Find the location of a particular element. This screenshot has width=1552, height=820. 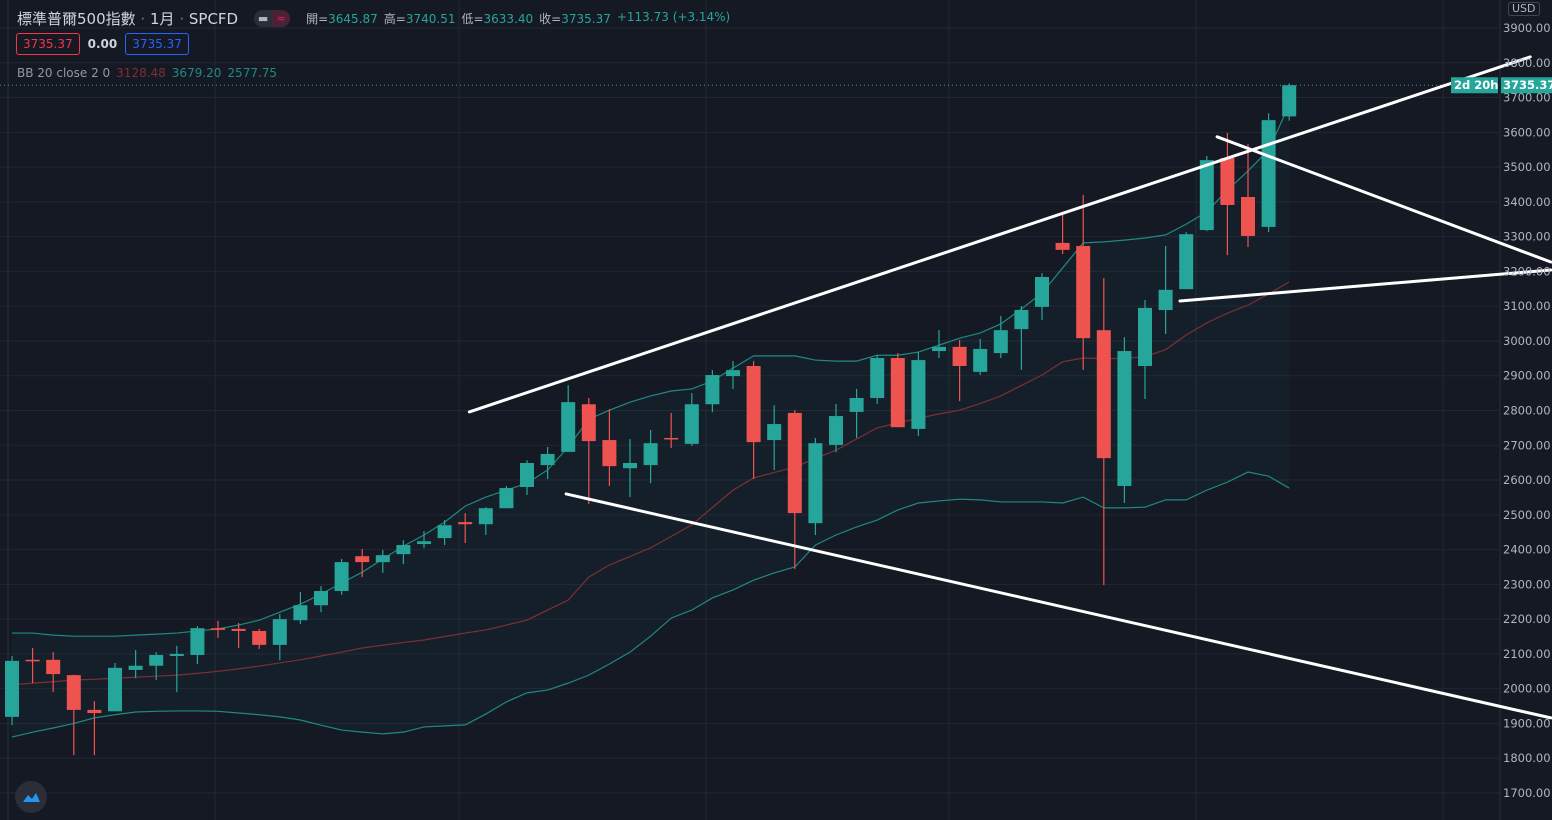

price-tick-label: 3500.00 is located at coordinates (1527, 167).